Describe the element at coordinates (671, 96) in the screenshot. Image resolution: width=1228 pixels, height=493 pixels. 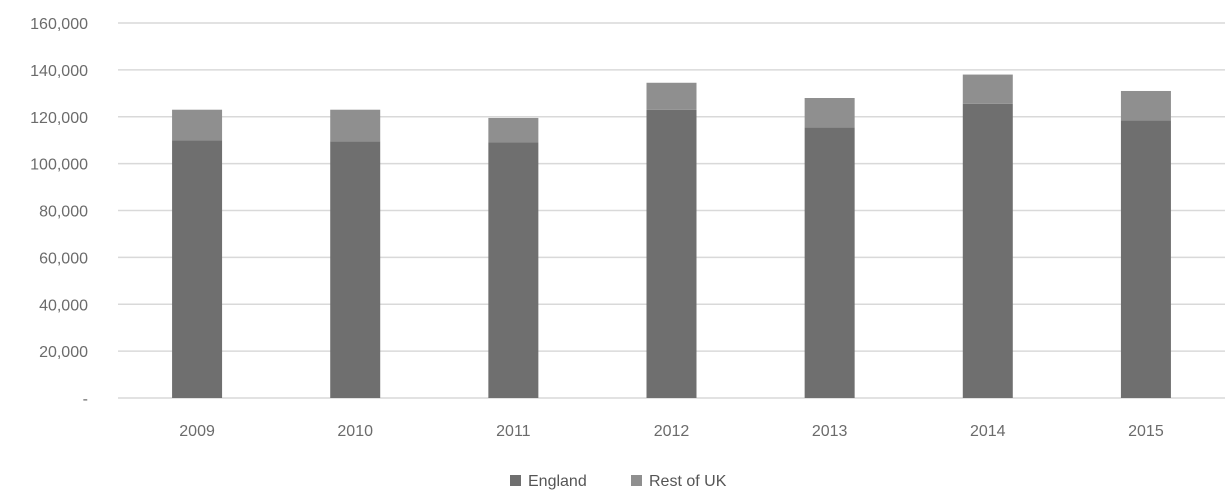
I see `bar-rest-of-uk-2012` at that location.